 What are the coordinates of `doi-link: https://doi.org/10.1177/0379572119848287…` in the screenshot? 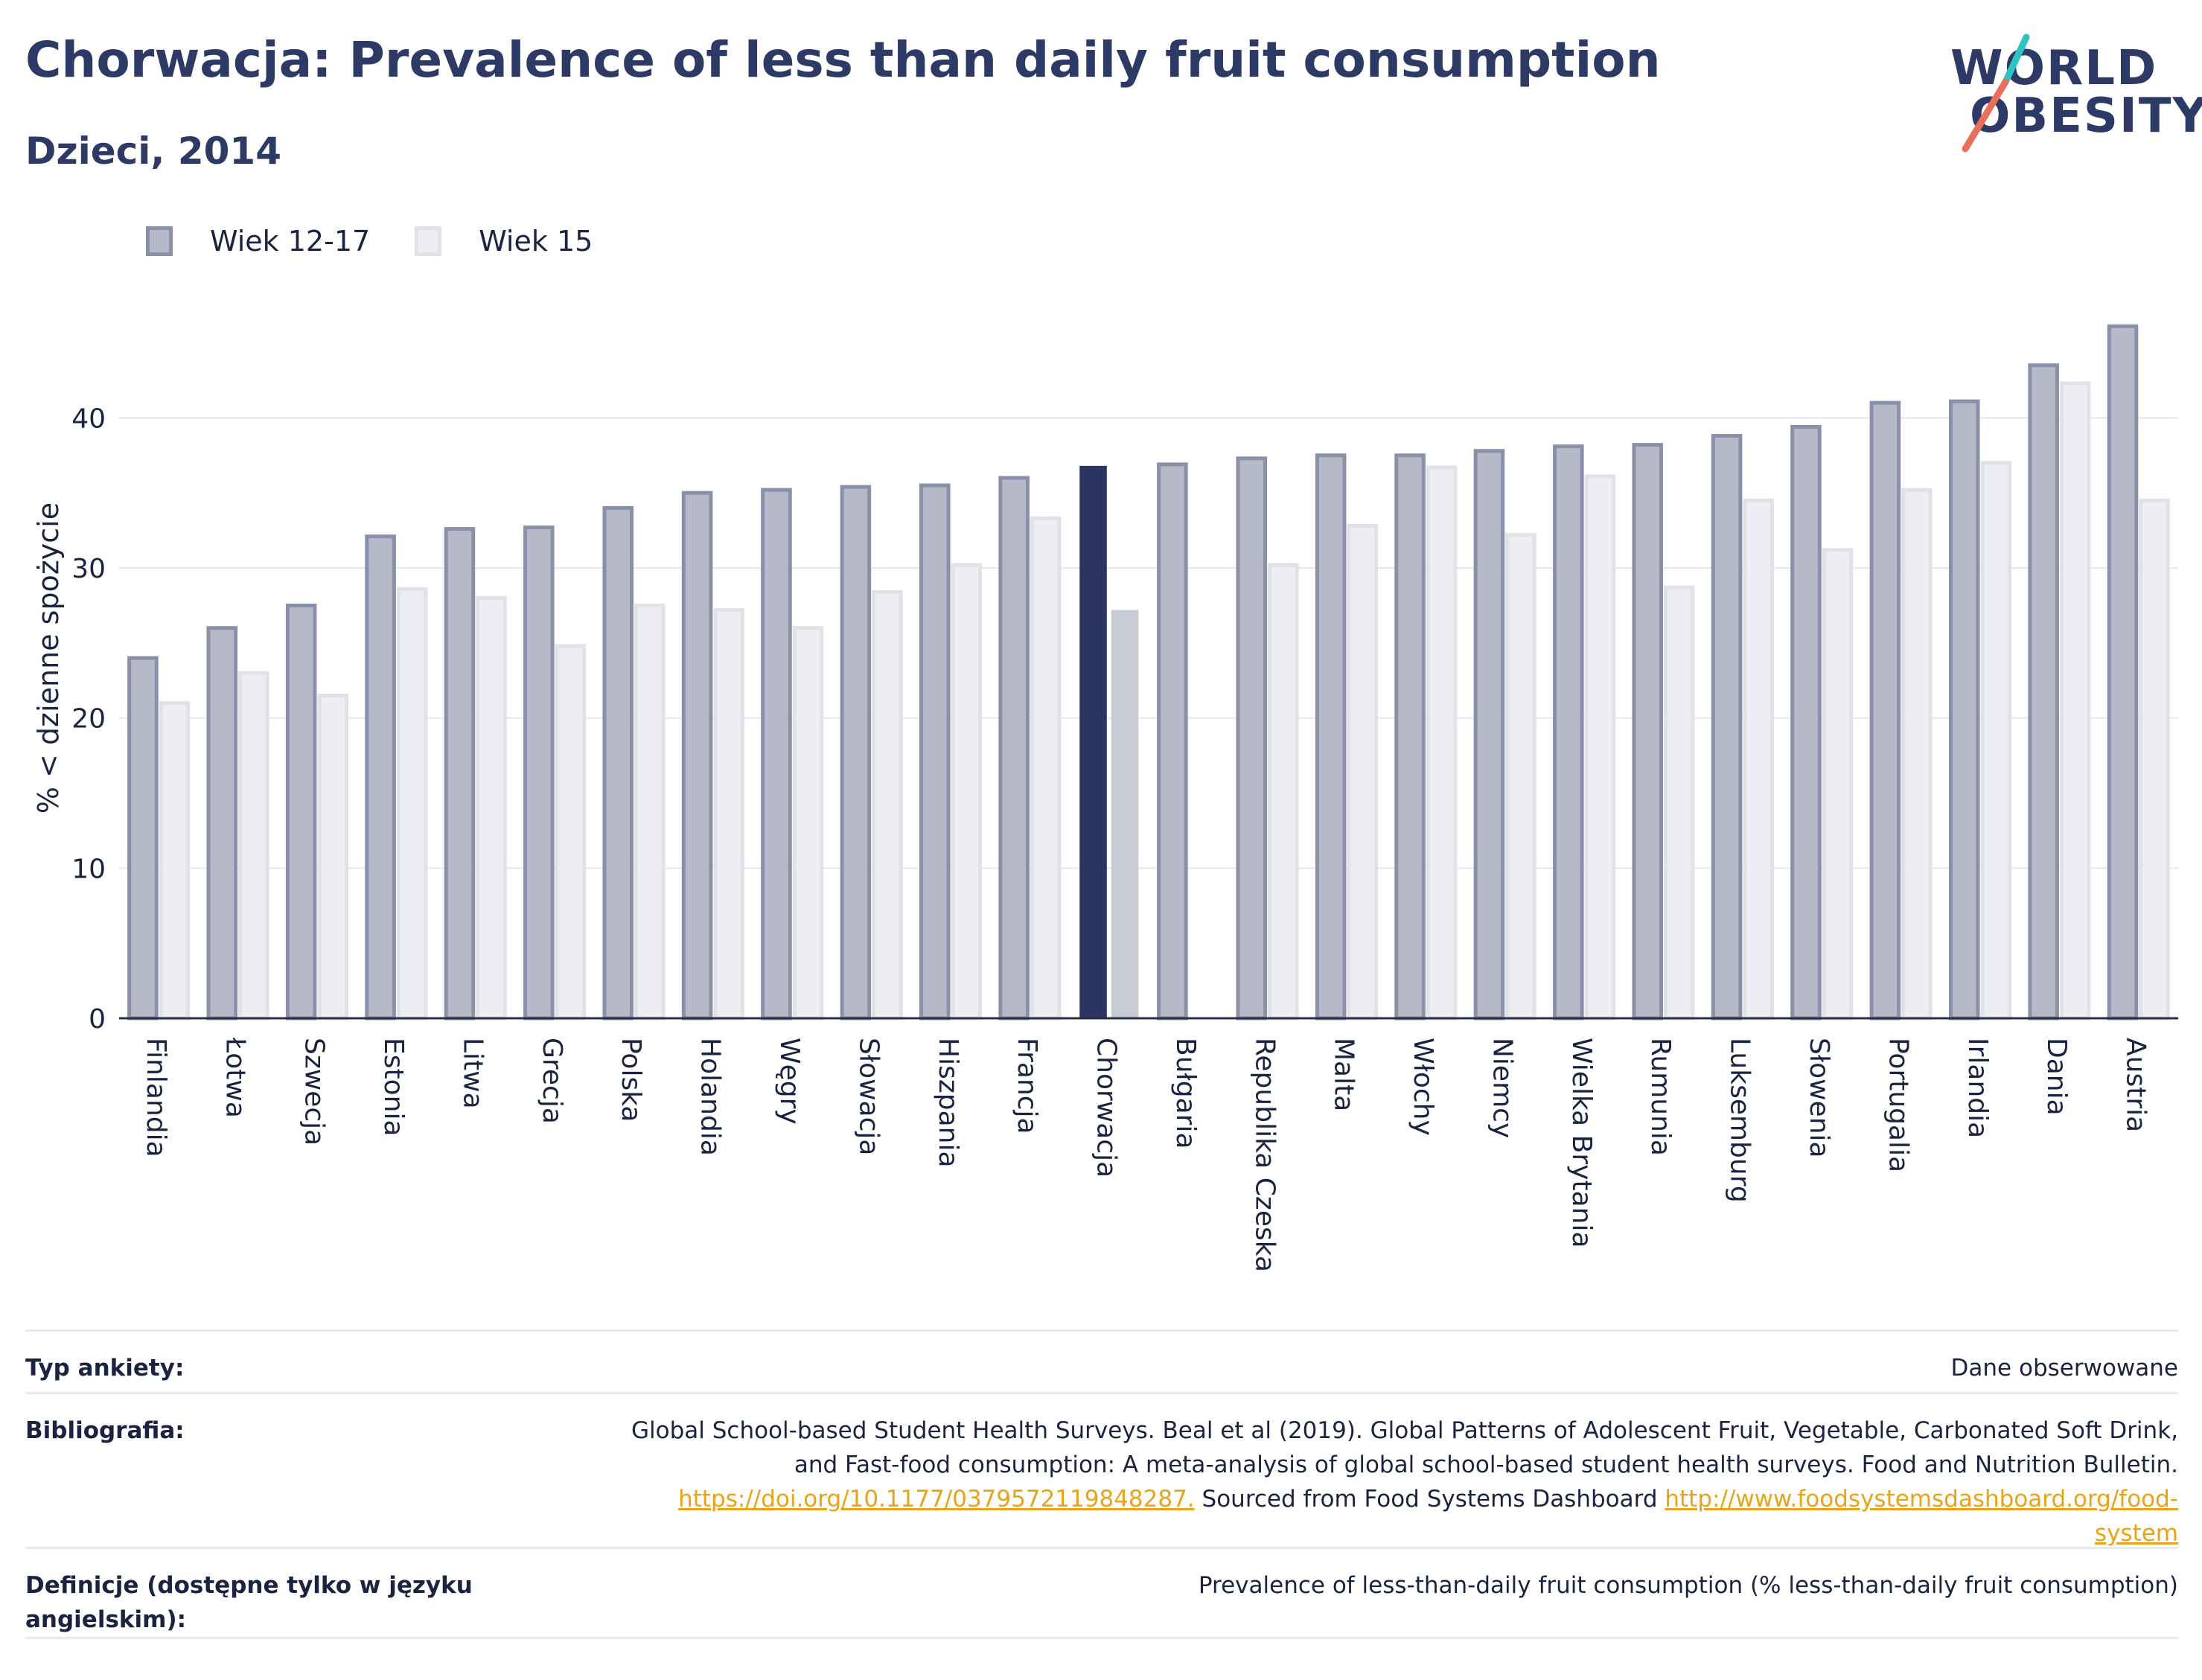 It's located at (936, 1499).